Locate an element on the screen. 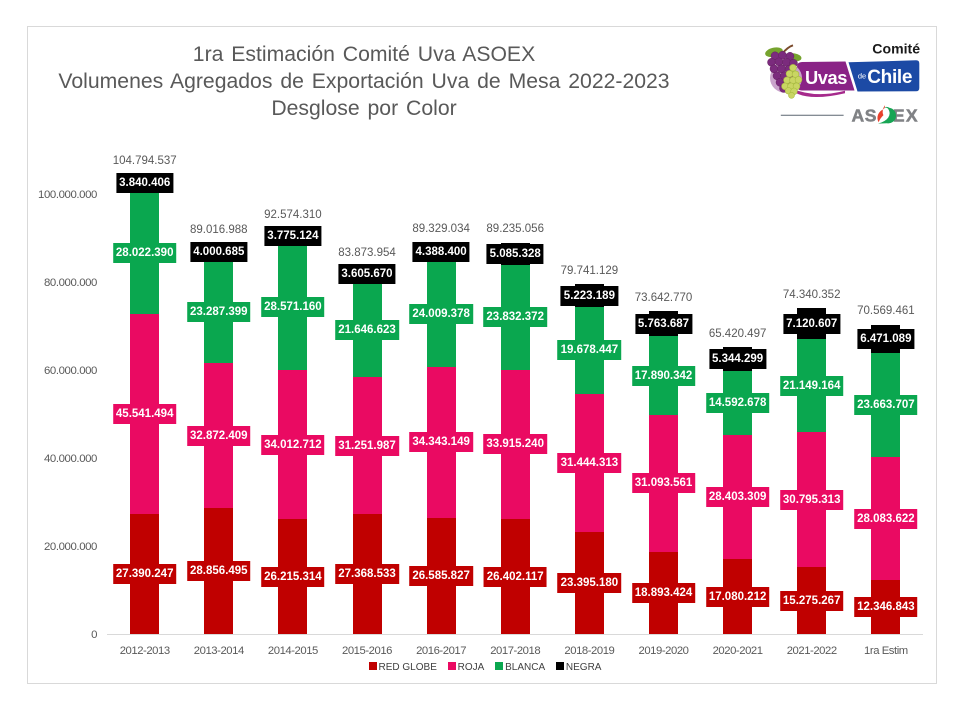 This screenshot has width=975, height=702. svg-text: EX is located at coordinates (906, 116).